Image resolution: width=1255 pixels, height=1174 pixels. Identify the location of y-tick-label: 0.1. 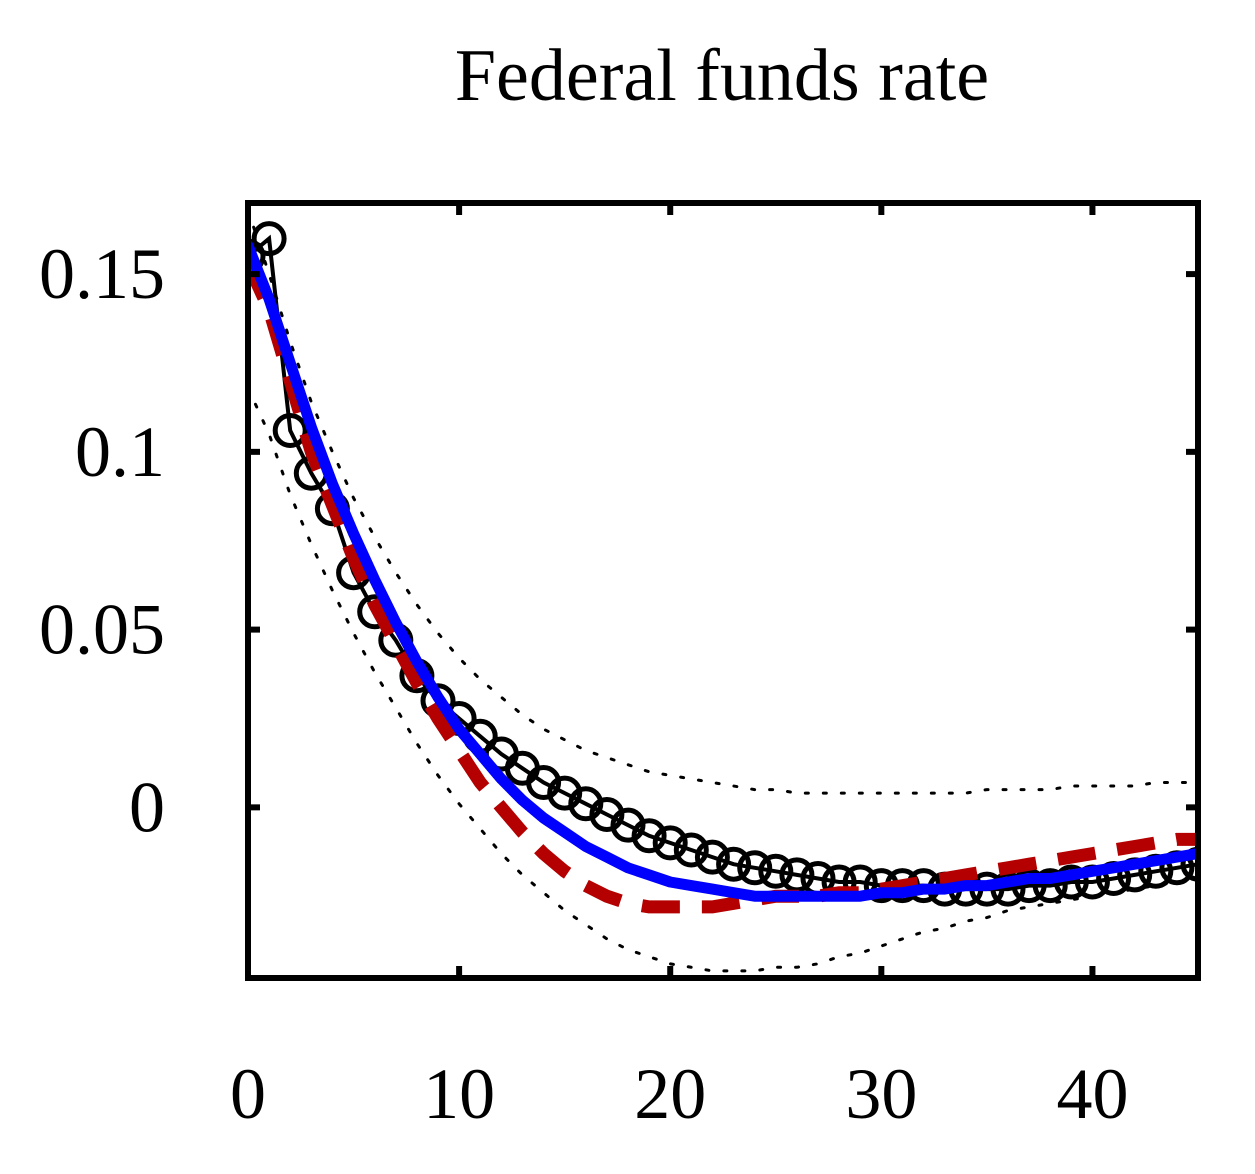
(120, 452).